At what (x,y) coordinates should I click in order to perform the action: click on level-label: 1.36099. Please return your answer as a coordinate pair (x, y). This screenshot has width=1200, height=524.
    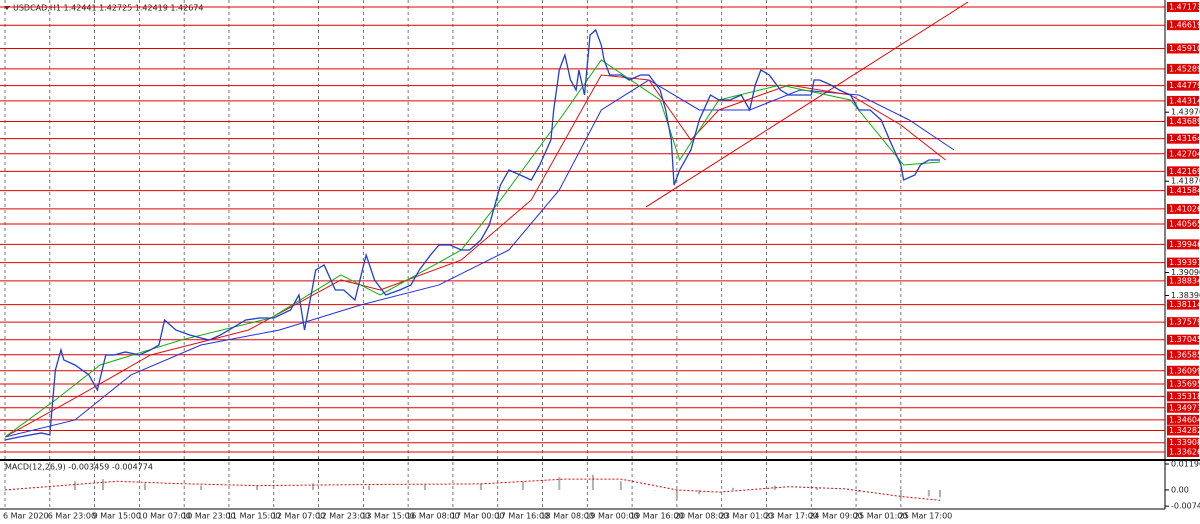
    Looking at the image, I should click on (1184, 370).